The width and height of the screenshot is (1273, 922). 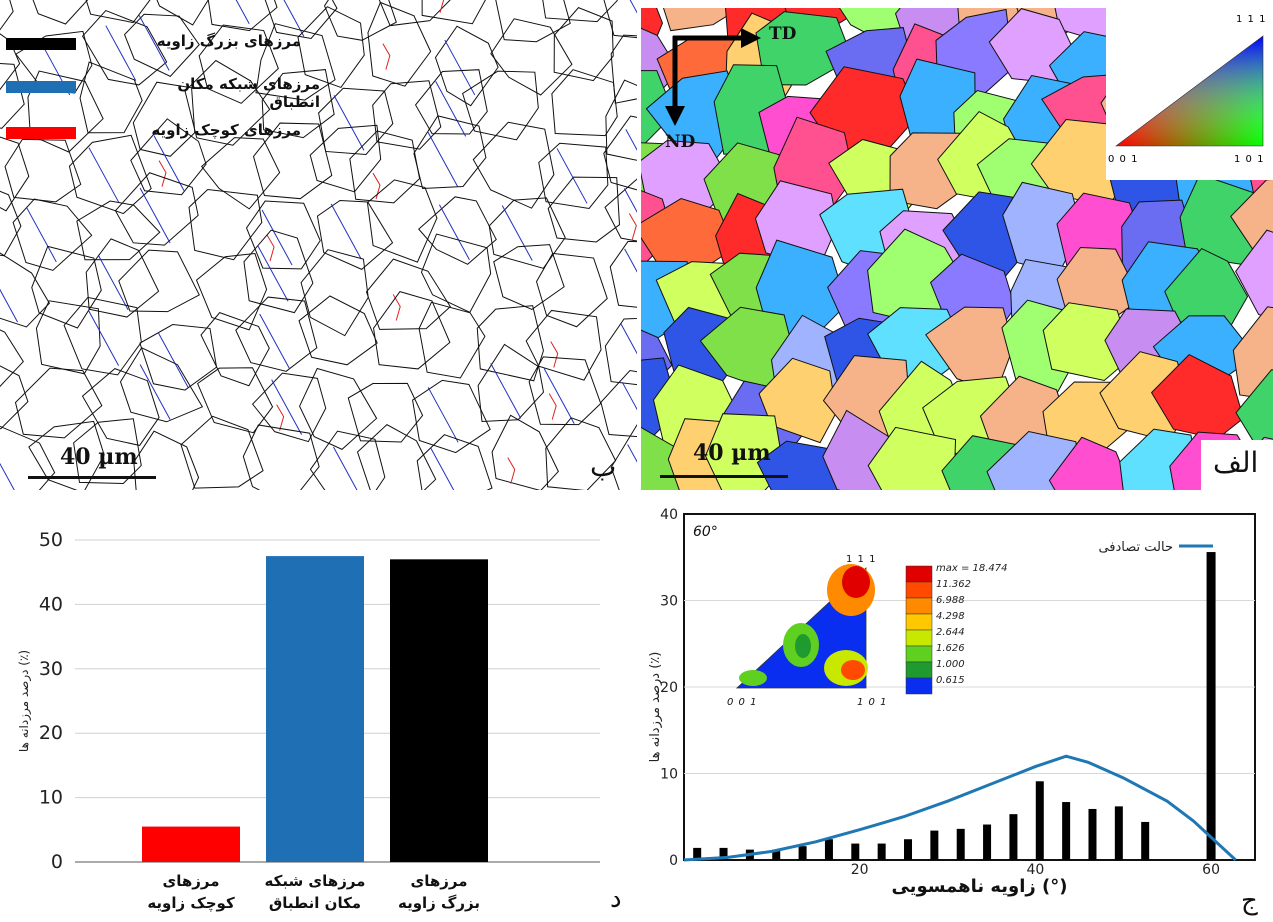 I want to click on legend-csl: مرزهای شبکه مکان انطباق, so click(x=306, y=93).